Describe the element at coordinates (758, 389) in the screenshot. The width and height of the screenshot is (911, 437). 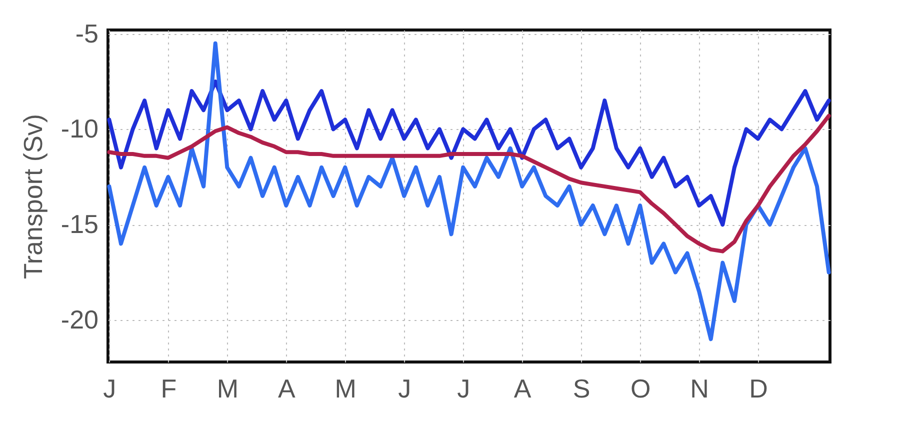
I see `x-tick-label: D` at that location.